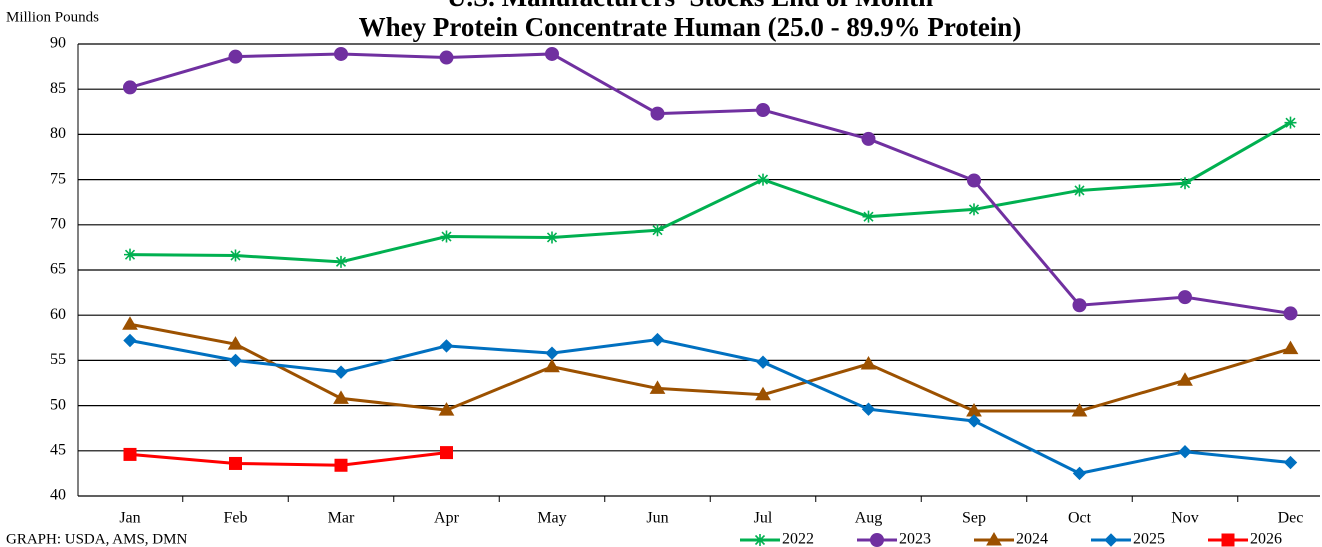 This screenshot has height=547, width=1322. I want to click on y-tick-label: 40, so click(58, 495).